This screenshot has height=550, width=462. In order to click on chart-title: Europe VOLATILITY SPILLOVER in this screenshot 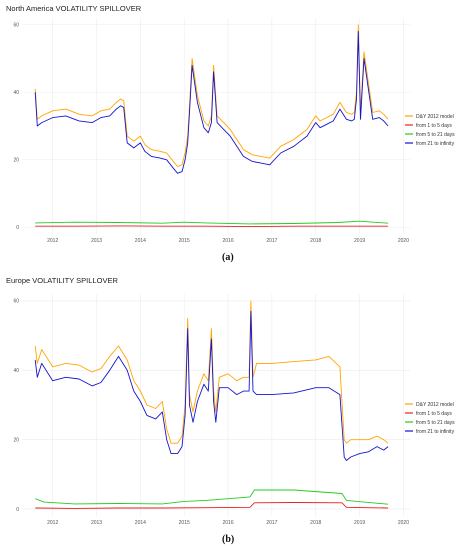, I will do `click(62, 280)`.